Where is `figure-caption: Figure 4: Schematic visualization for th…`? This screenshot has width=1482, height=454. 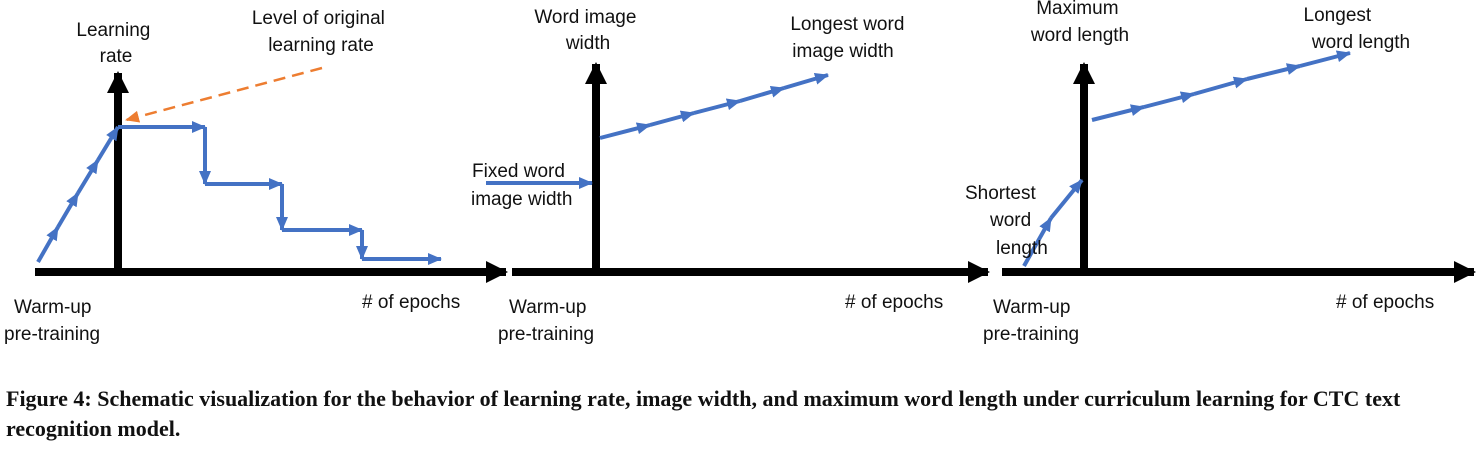
figure-caption: Figure 4: Schematic visualization for th… is located at coordinates (703, 413).